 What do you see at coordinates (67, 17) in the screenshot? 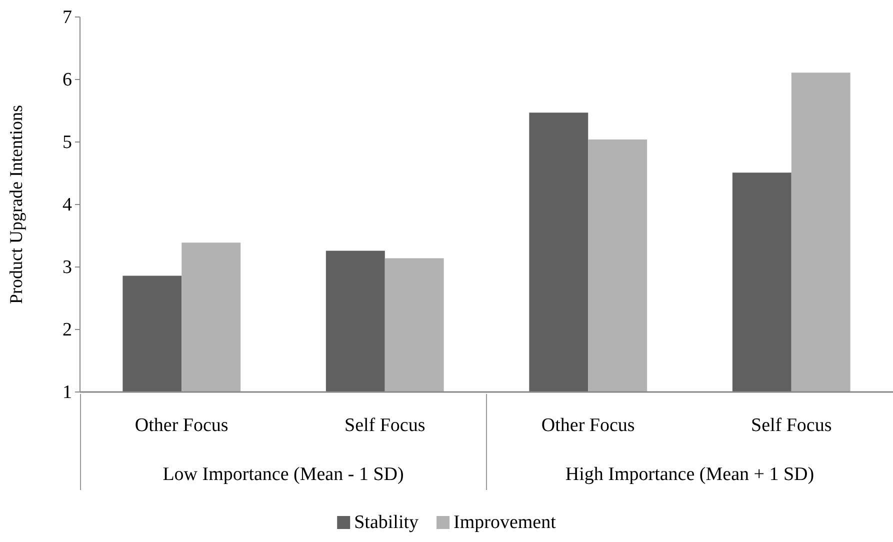
I see `y-tick-label: 7` at bounding box center [67, 17].